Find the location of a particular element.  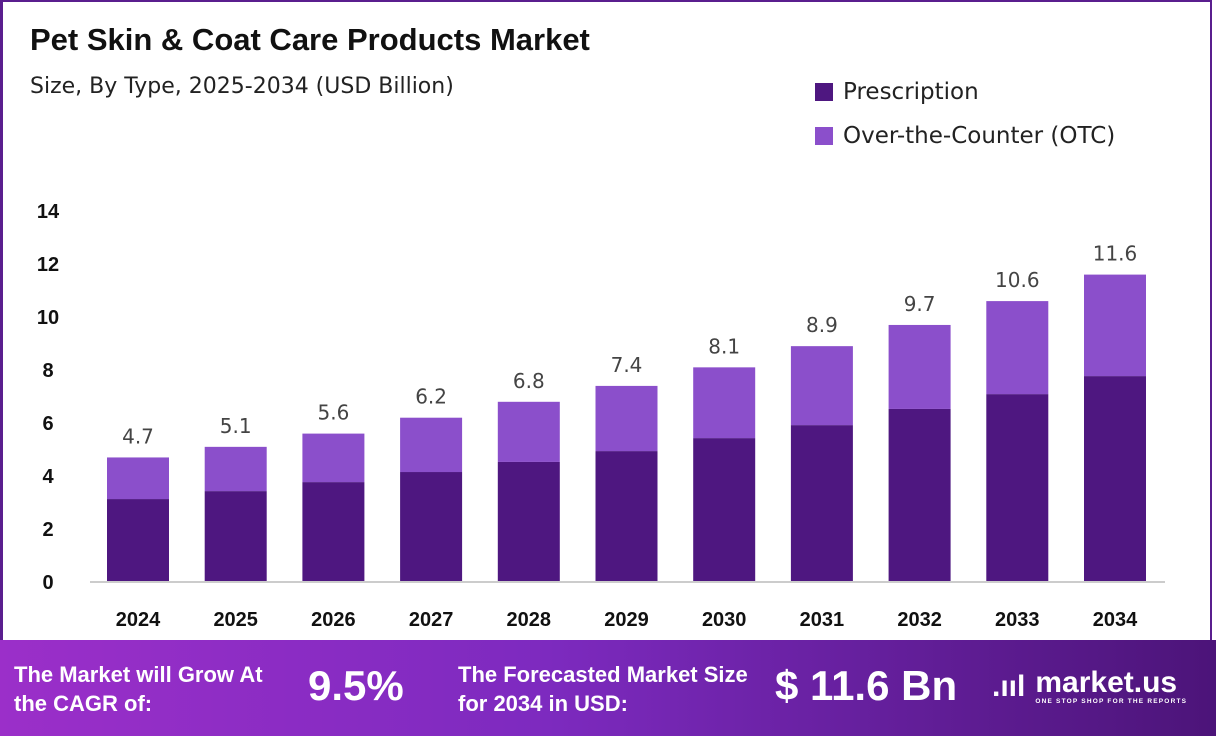

y-tick-label: 8 is located at coordinates (47, 371).